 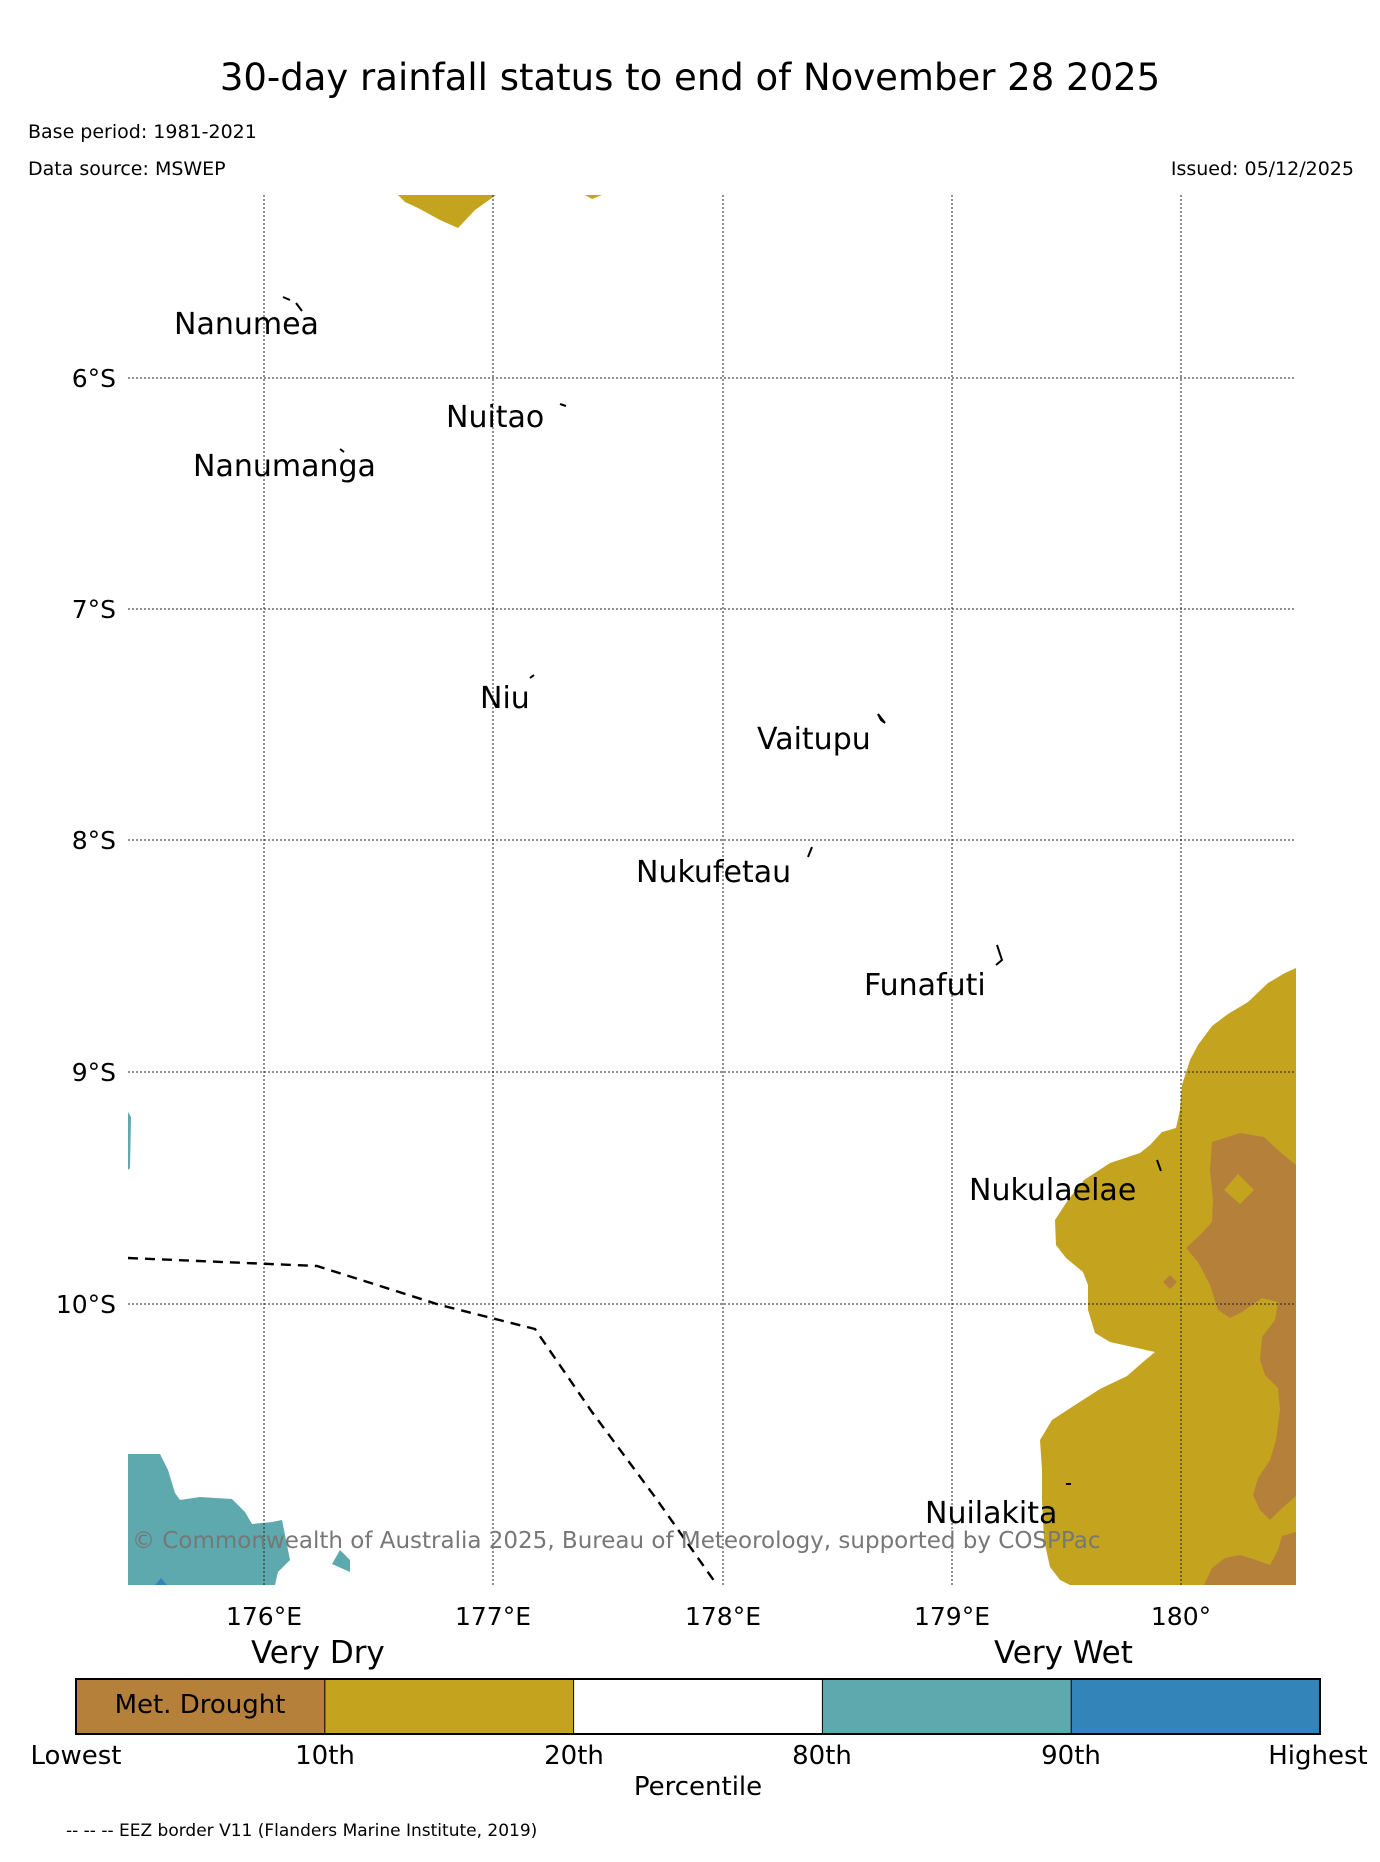 What do you see at coordinates (292, 304) in the screenshot?
I see `nanumea-island-shape` at bounding box center [292, 304].